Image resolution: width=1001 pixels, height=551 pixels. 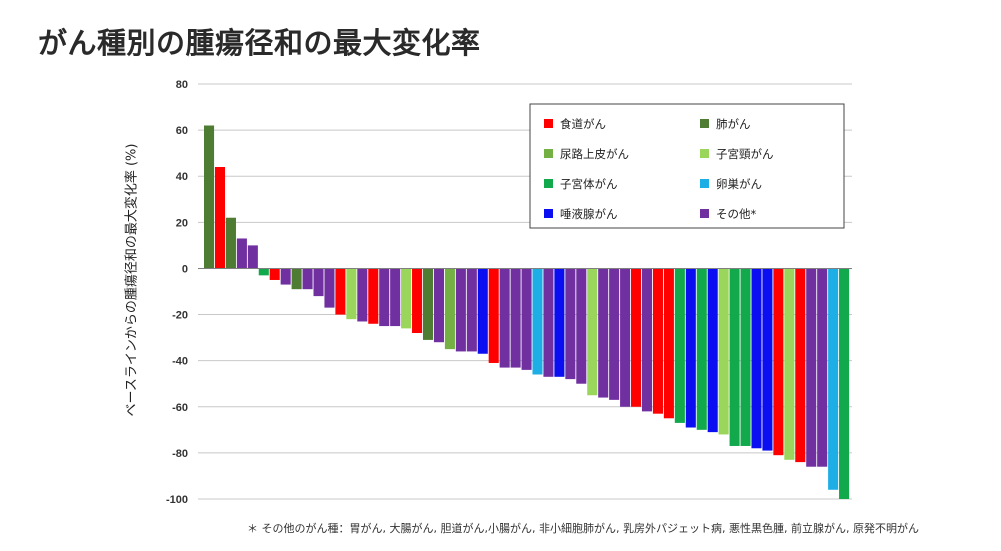 I want to click on y-tick-labels: 80 60 40 20 0 -20 -40 -60 -80 -100, so click(x=177, y=292).